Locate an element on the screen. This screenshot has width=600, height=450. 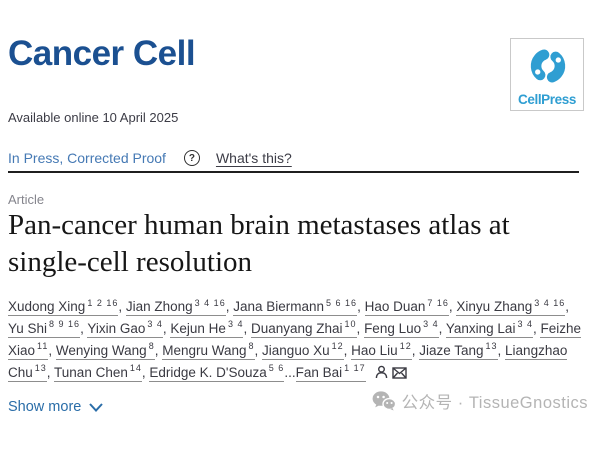
watermark: 公众号 · TissueGnostics is located at coordinates (480, 401).